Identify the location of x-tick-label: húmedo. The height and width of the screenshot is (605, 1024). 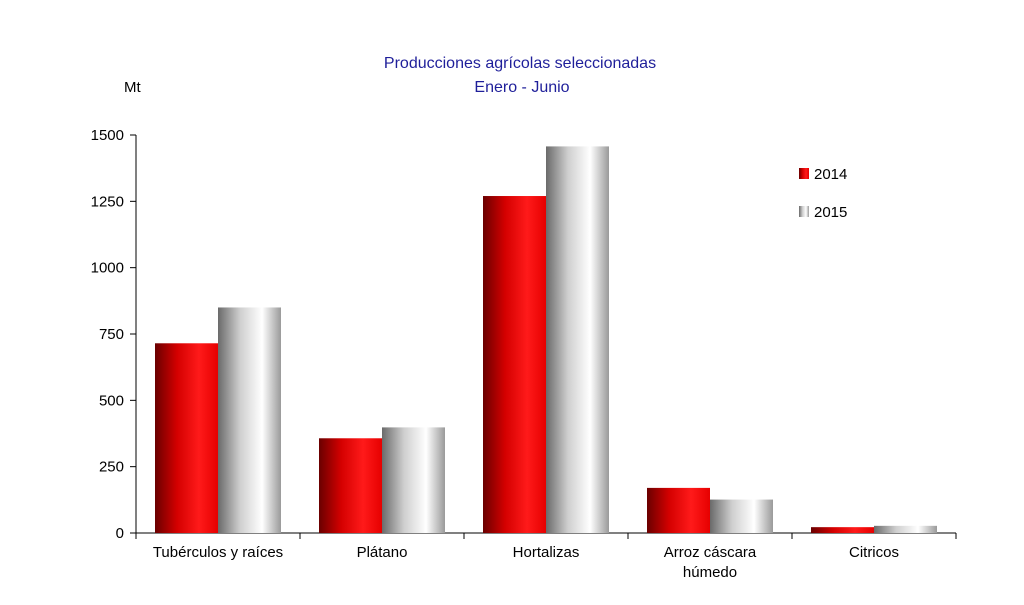
(710, 572).